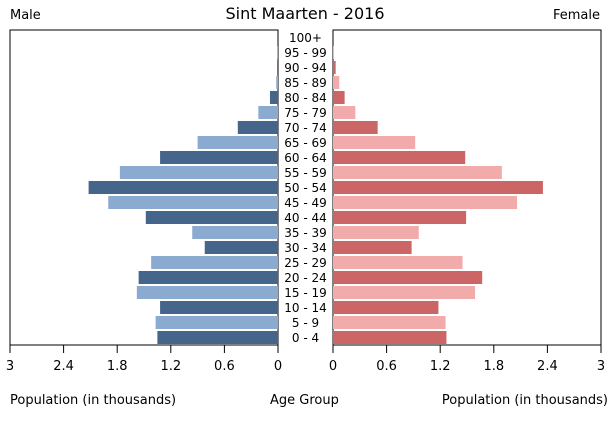 The width and height of the screenshot is (610, 425). What do you see at coordinates (305, 218) in the screenshot?
I see `age-group-label: 40 - 44` at bounding box center [305, 218].